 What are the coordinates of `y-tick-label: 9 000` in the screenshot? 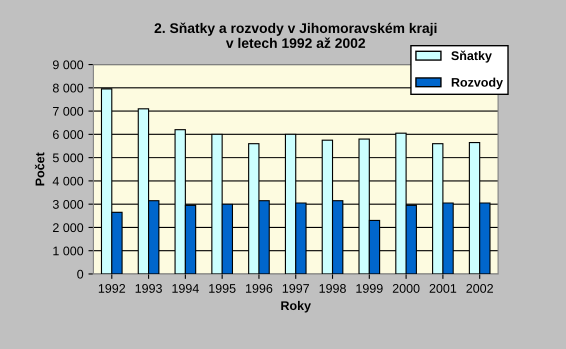 It's located at (68, 65).